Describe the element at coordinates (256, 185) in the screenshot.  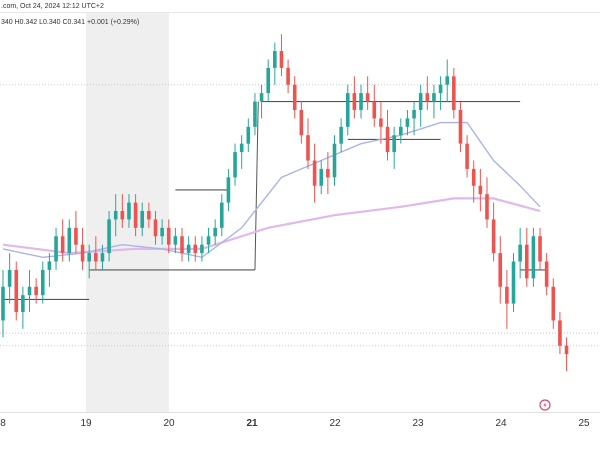
I see `level-step-connector` at that location.